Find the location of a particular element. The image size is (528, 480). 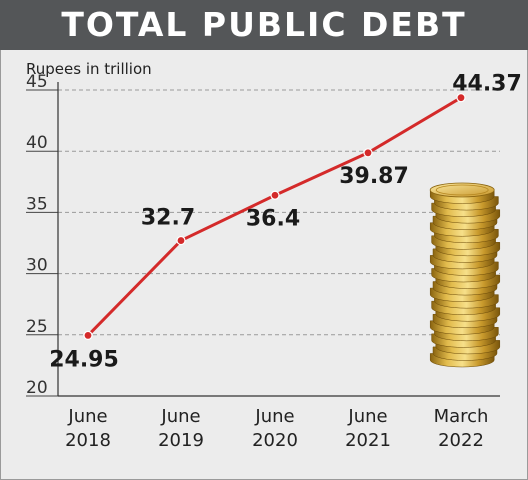

y-tick-label: 20 is located at coordinates (37, 388).